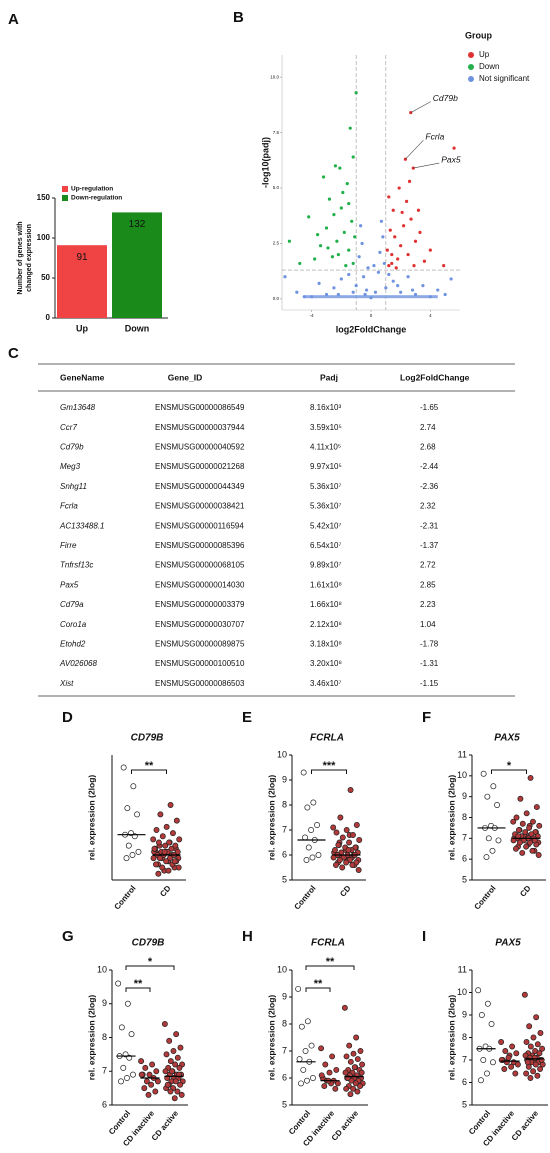 This screenshot has height=1153, width=550. I want to click on x-tick-label: 4, so click(430, 315).